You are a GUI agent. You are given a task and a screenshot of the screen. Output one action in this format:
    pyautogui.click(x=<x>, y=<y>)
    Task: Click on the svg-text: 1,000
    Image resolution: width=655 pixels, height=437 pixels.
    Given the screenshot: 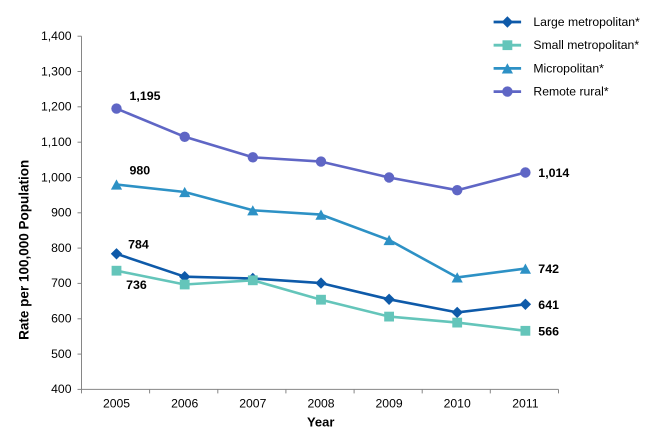 What is the action you would take?
    pyautogui.click(x=56, y=177)
    